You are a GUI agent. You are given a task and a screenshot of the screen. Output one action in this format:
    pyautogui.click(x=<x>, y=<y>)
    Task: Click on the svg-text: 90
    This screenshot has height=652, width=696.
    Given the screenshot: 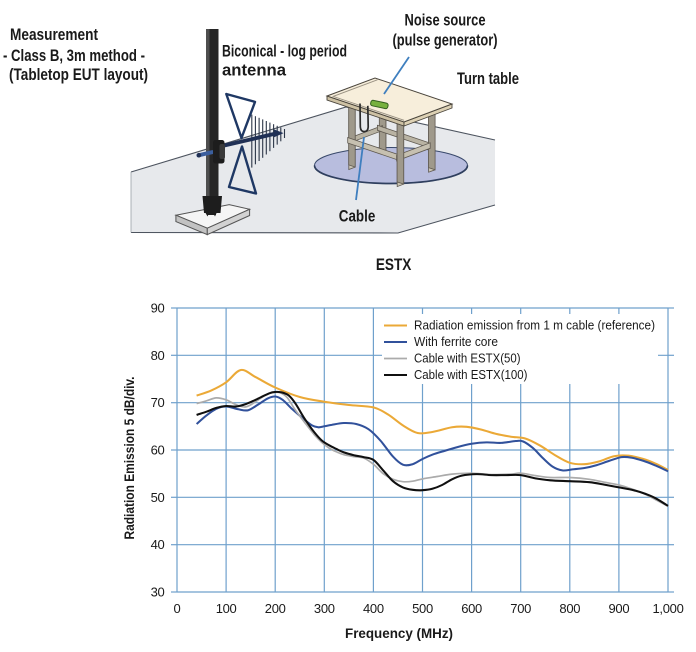 What is the action you would take?
    pyautogui.click(x=158, y=308)
    